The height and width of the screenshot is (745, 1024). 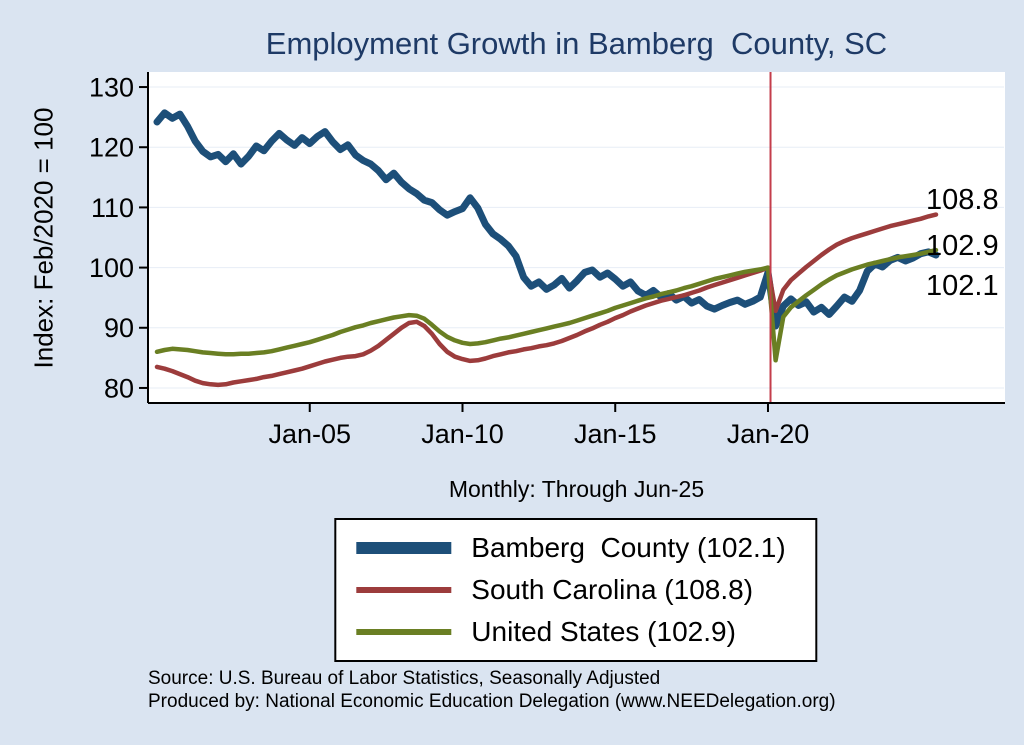 I want to click on x-axis-label: Monthly: Through Jun-25, so click(x=576, y=489).